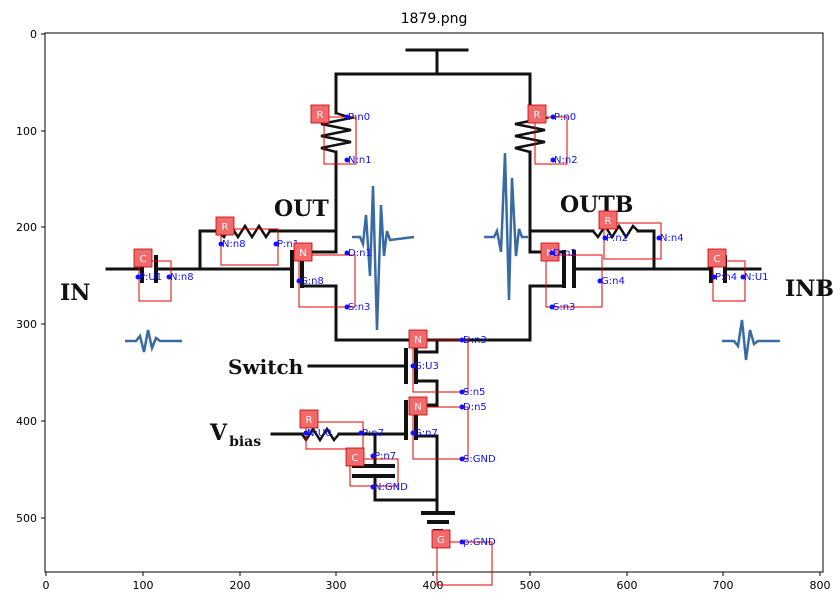 Image resolution: width=840 pixels, height=605 pixels. What do you see at coordinates (360, 160) in the screenshot?
I see `pin-label: N:n1` at bounding box center [360, 160].